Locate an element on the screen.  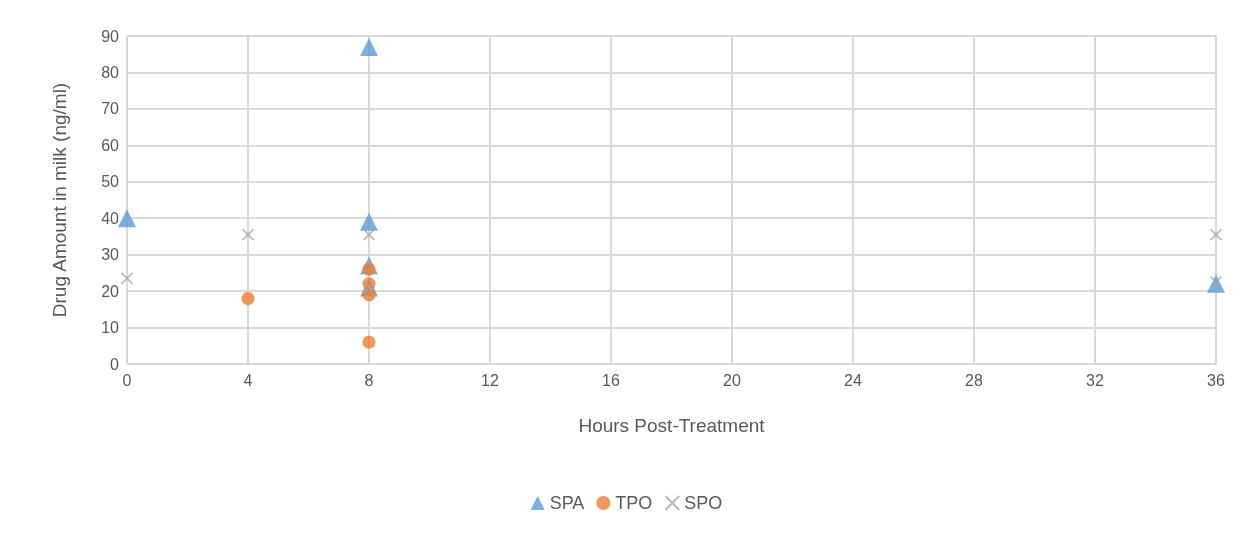
x-tick-label: 8 is located at coordinates (369, 380).